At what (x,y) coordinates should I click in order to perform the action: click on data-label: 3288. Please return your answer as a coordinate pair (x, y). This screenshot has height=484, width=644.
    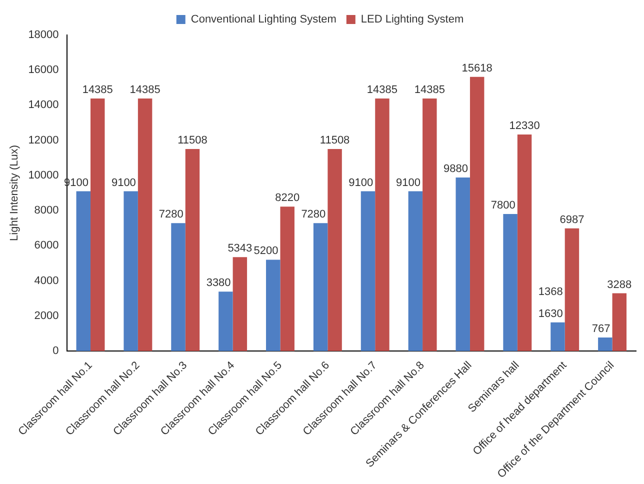
    Looking at the image, I should click on (619, 284).